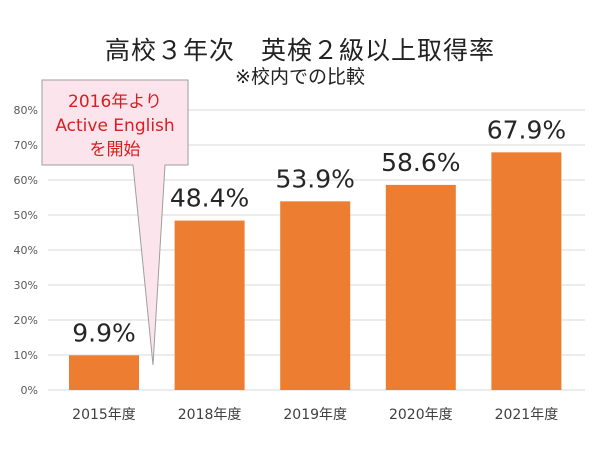  I want to click on callout-line-2: Active English, so click(115, 126).